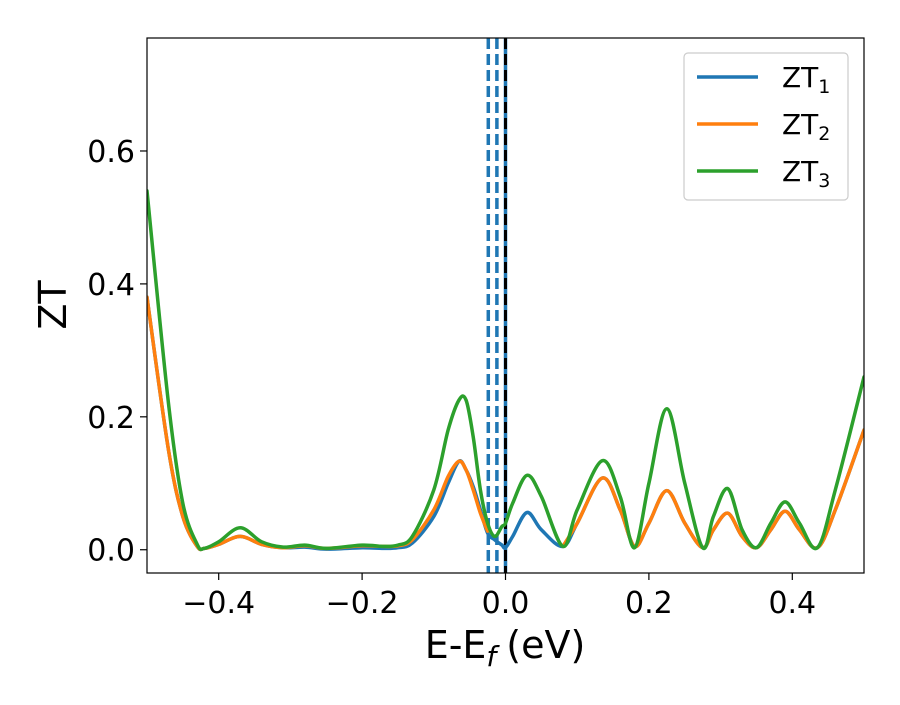 The image size is (900, 705). I want to click on legend-box, so click(766, 126).